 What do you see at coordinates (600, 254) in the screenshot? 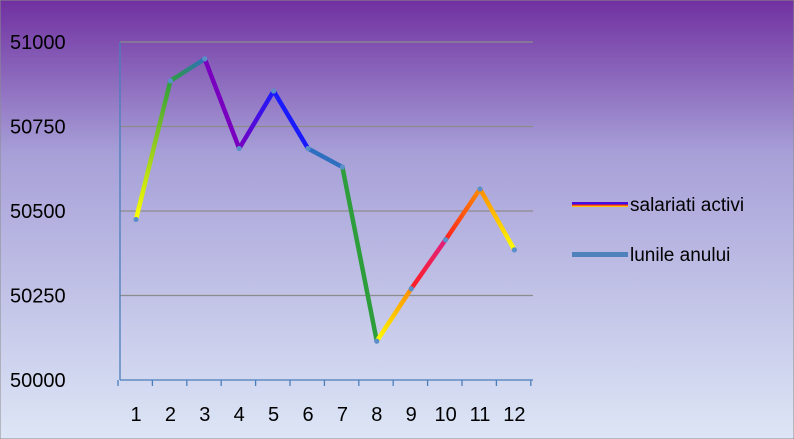
I see `legend-swatch-lunile-anului` at bounding box center [600, 254].